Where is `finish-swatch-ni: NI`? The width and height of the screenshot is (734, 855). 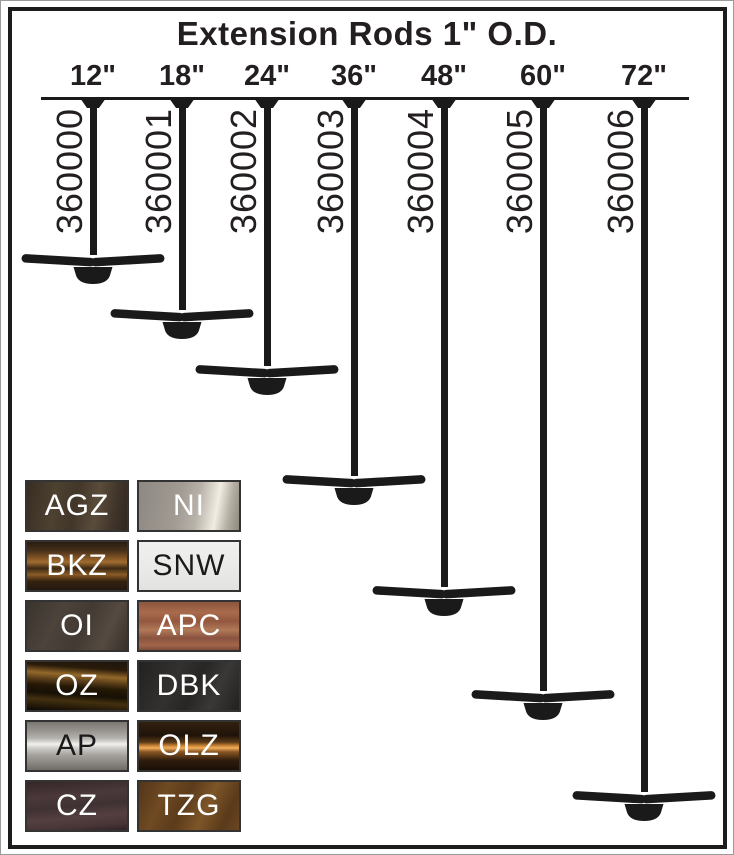
finish-swatch-ni: NI is located at coordinates (189, 506).